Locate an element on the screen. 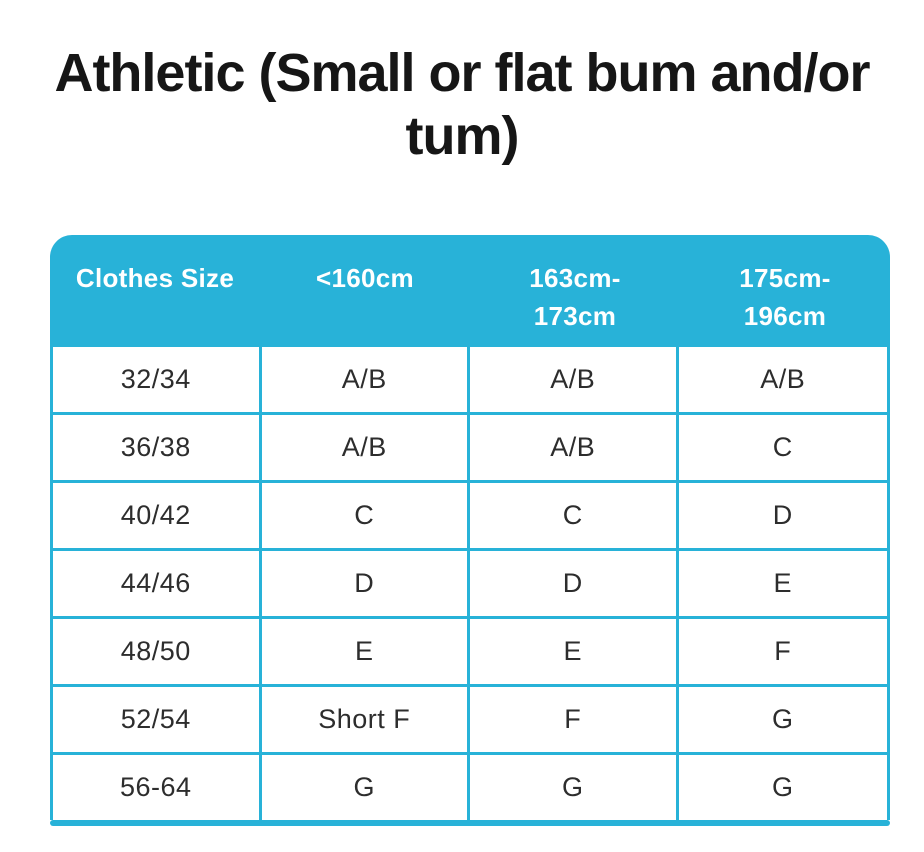  table-row: 40/42 C C D is located at coordinates (470, 514).